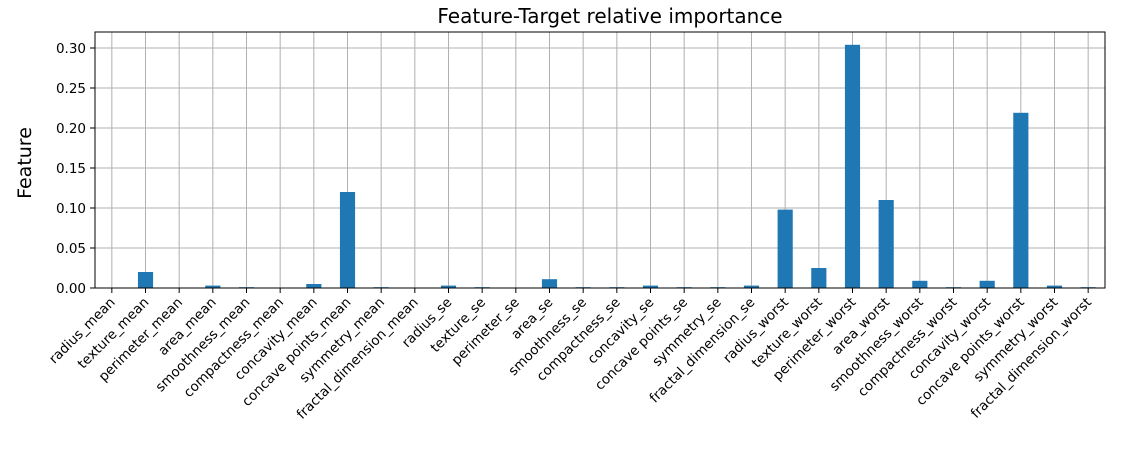 The width and height of the screenshot is (1142, 454). I want to click on y-ticks: 0.00 0.05 0.10 0.15 0.20 0.25 0.30, so click(75, 169).